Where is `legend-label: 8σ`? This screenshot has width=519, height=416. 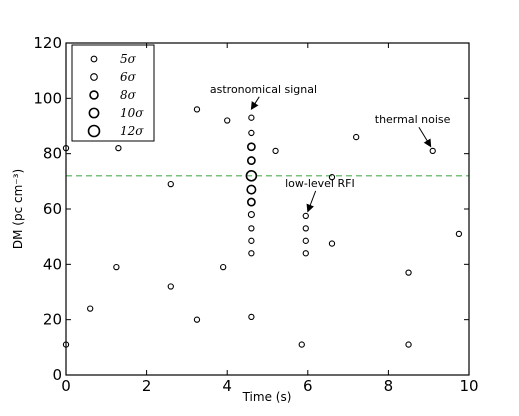
legend-label: 8σ is located at coordinates (128, 95).